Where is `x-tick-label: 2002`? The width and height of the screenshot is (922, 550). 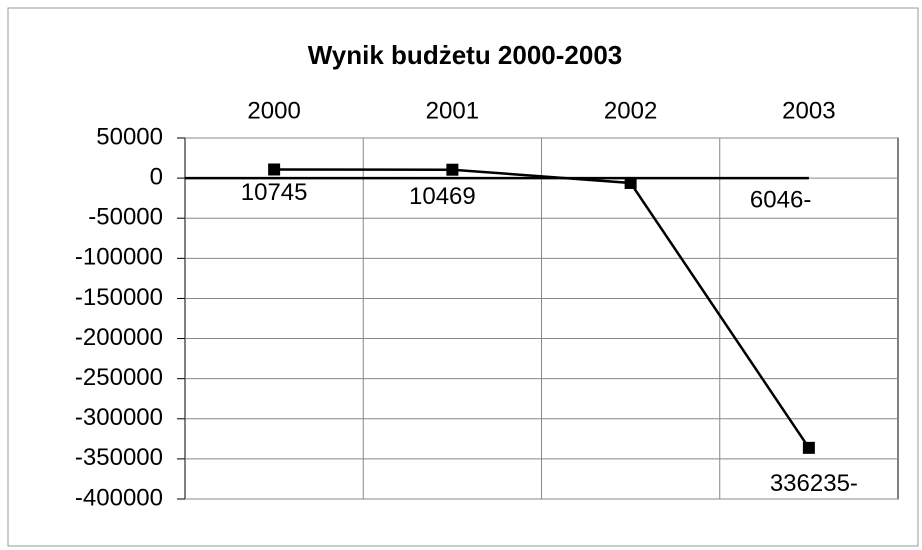 x-tick-label: 2002 is located at coordinates (630, 110).